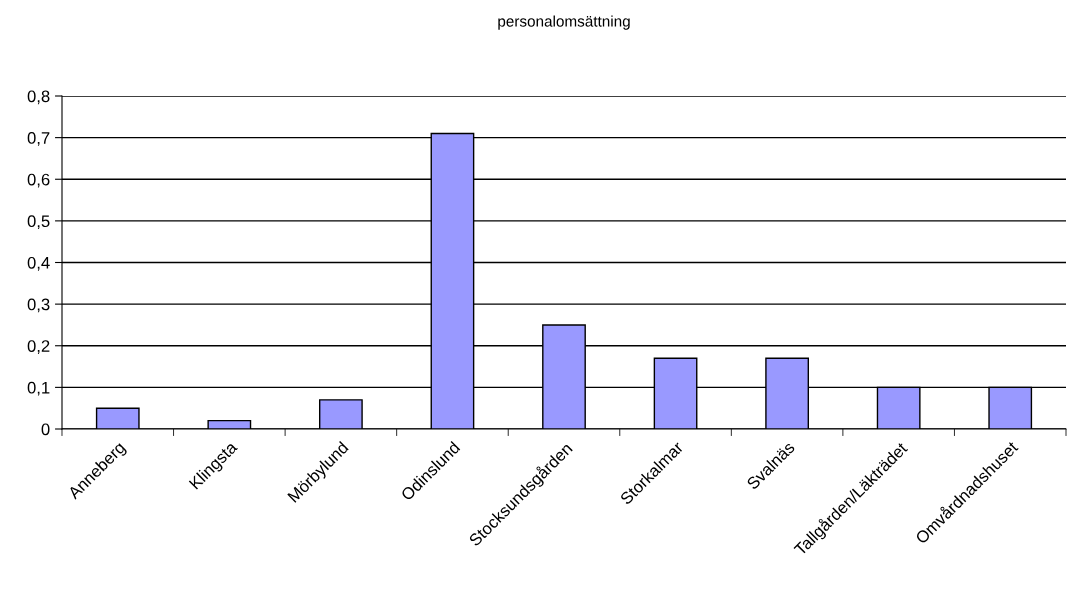 This screenshot has height=593, width=1070. What do you see at coordinates (38, 180) in the screenshot?
I see `y-tick-label: 0,6` at bounding box center [38, 180].